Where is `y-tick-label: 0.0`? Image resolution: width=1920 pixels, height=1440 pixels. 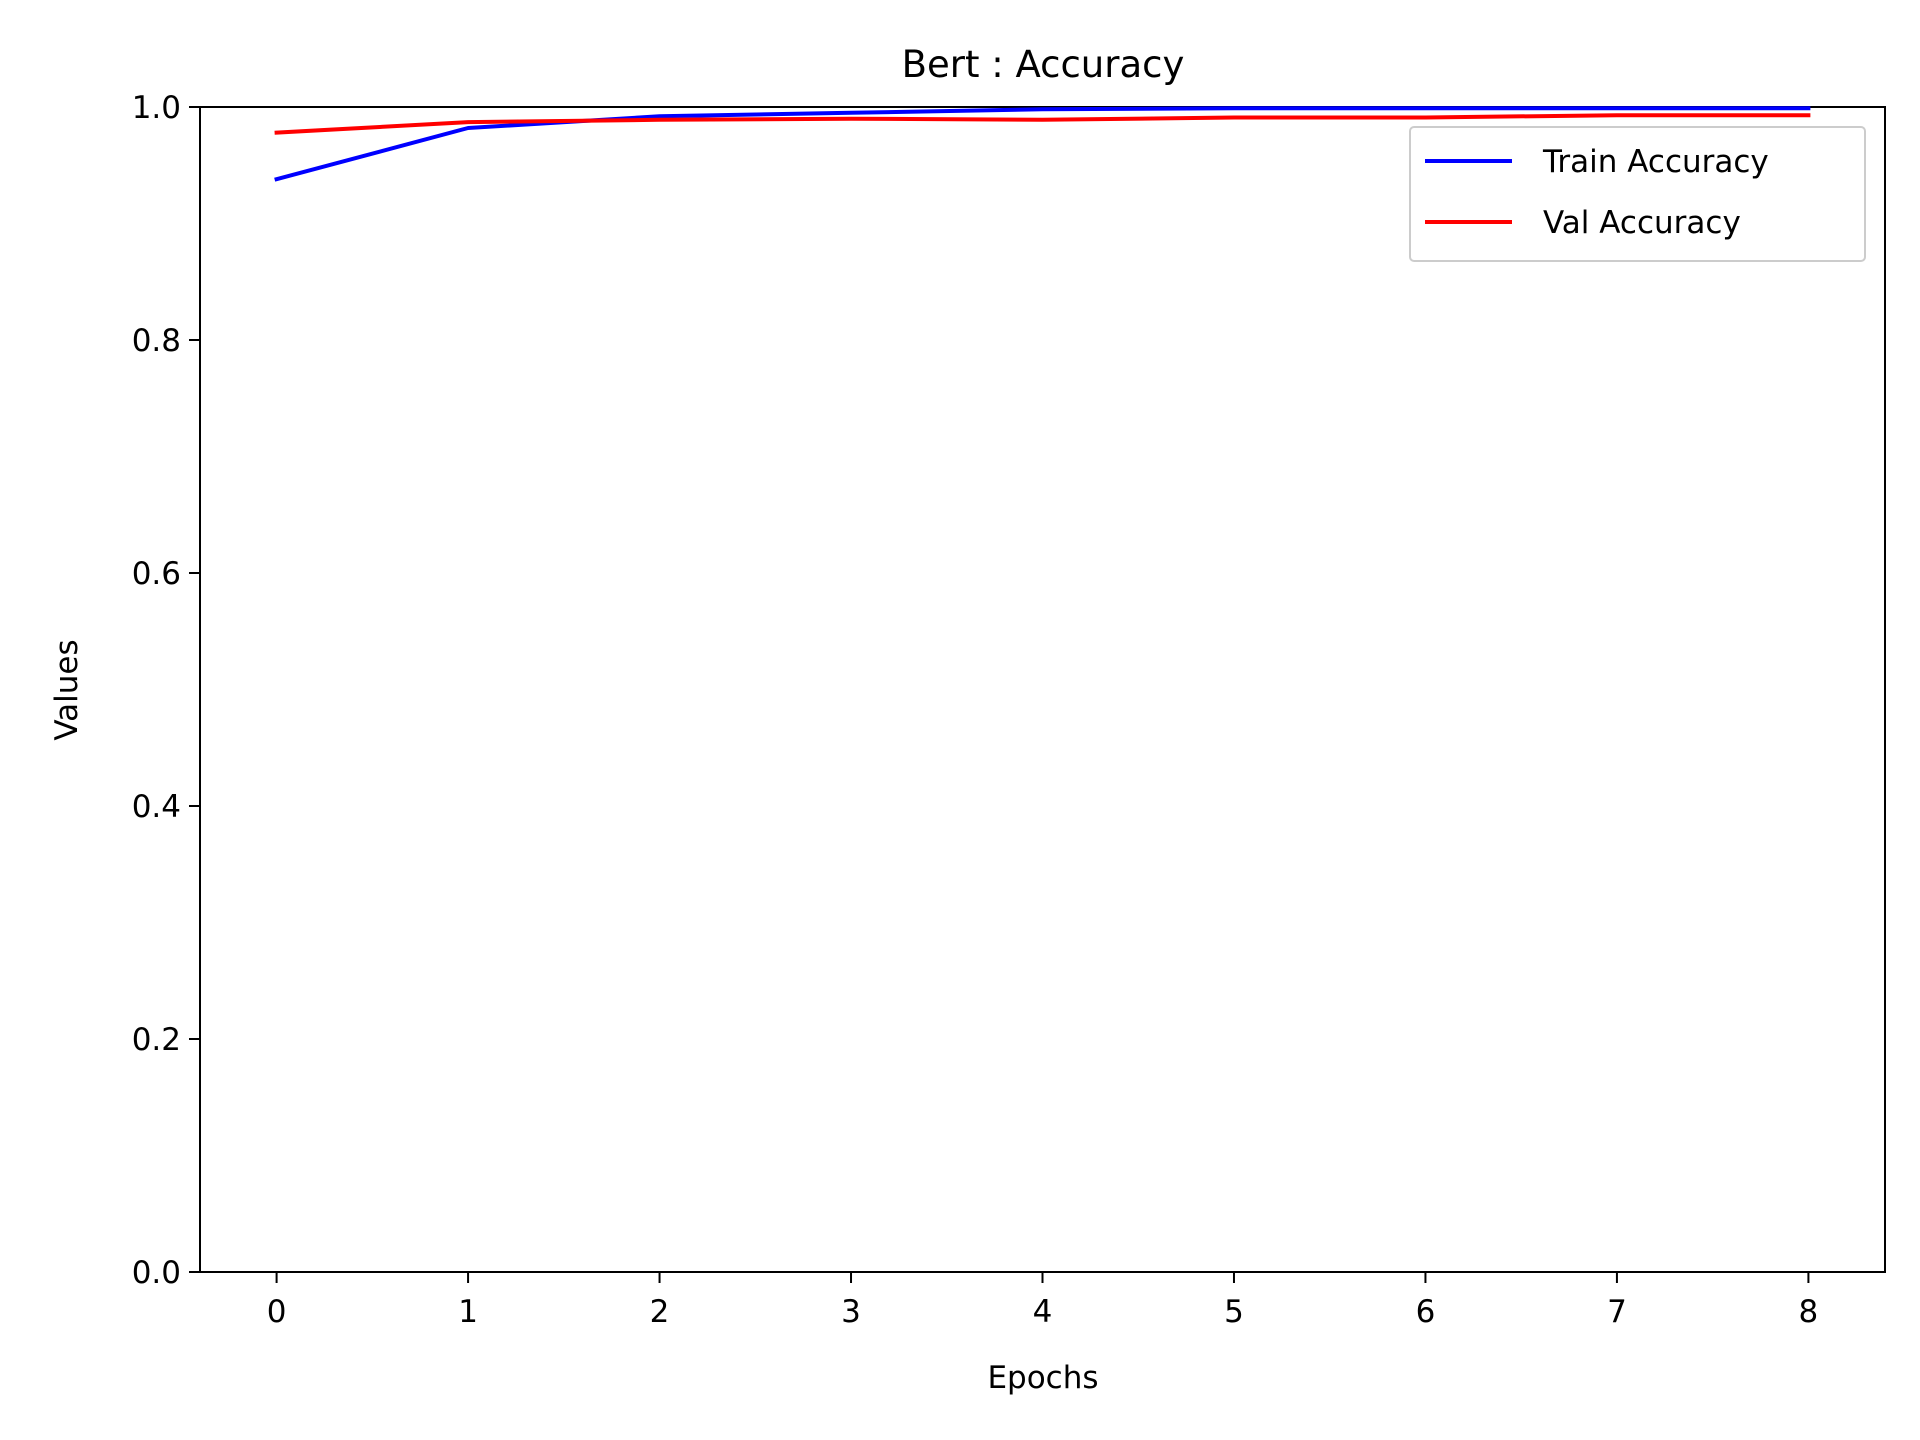 y-tick-label: 0.0 is located at coordinates (156, 1273).